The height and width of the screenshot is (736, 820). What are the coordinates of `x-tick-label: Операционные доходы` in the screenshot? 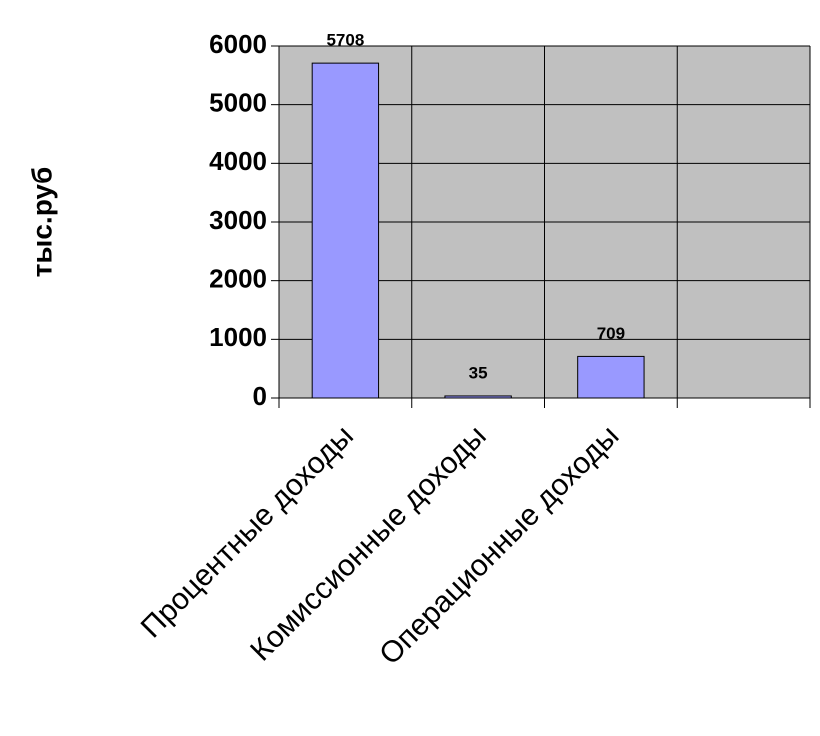 It's located at (499, 545).